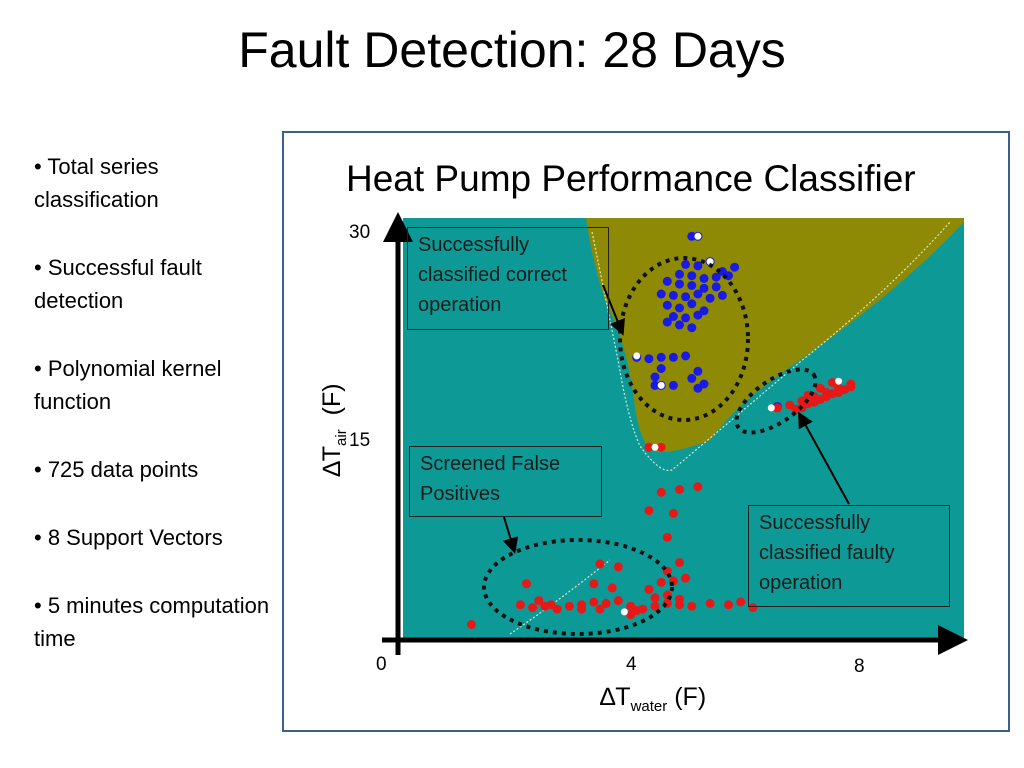  What do you see at coordinates (560, 597) in the screenshot?
I see `decision-margin-lower` at bounding box center [560, 597].